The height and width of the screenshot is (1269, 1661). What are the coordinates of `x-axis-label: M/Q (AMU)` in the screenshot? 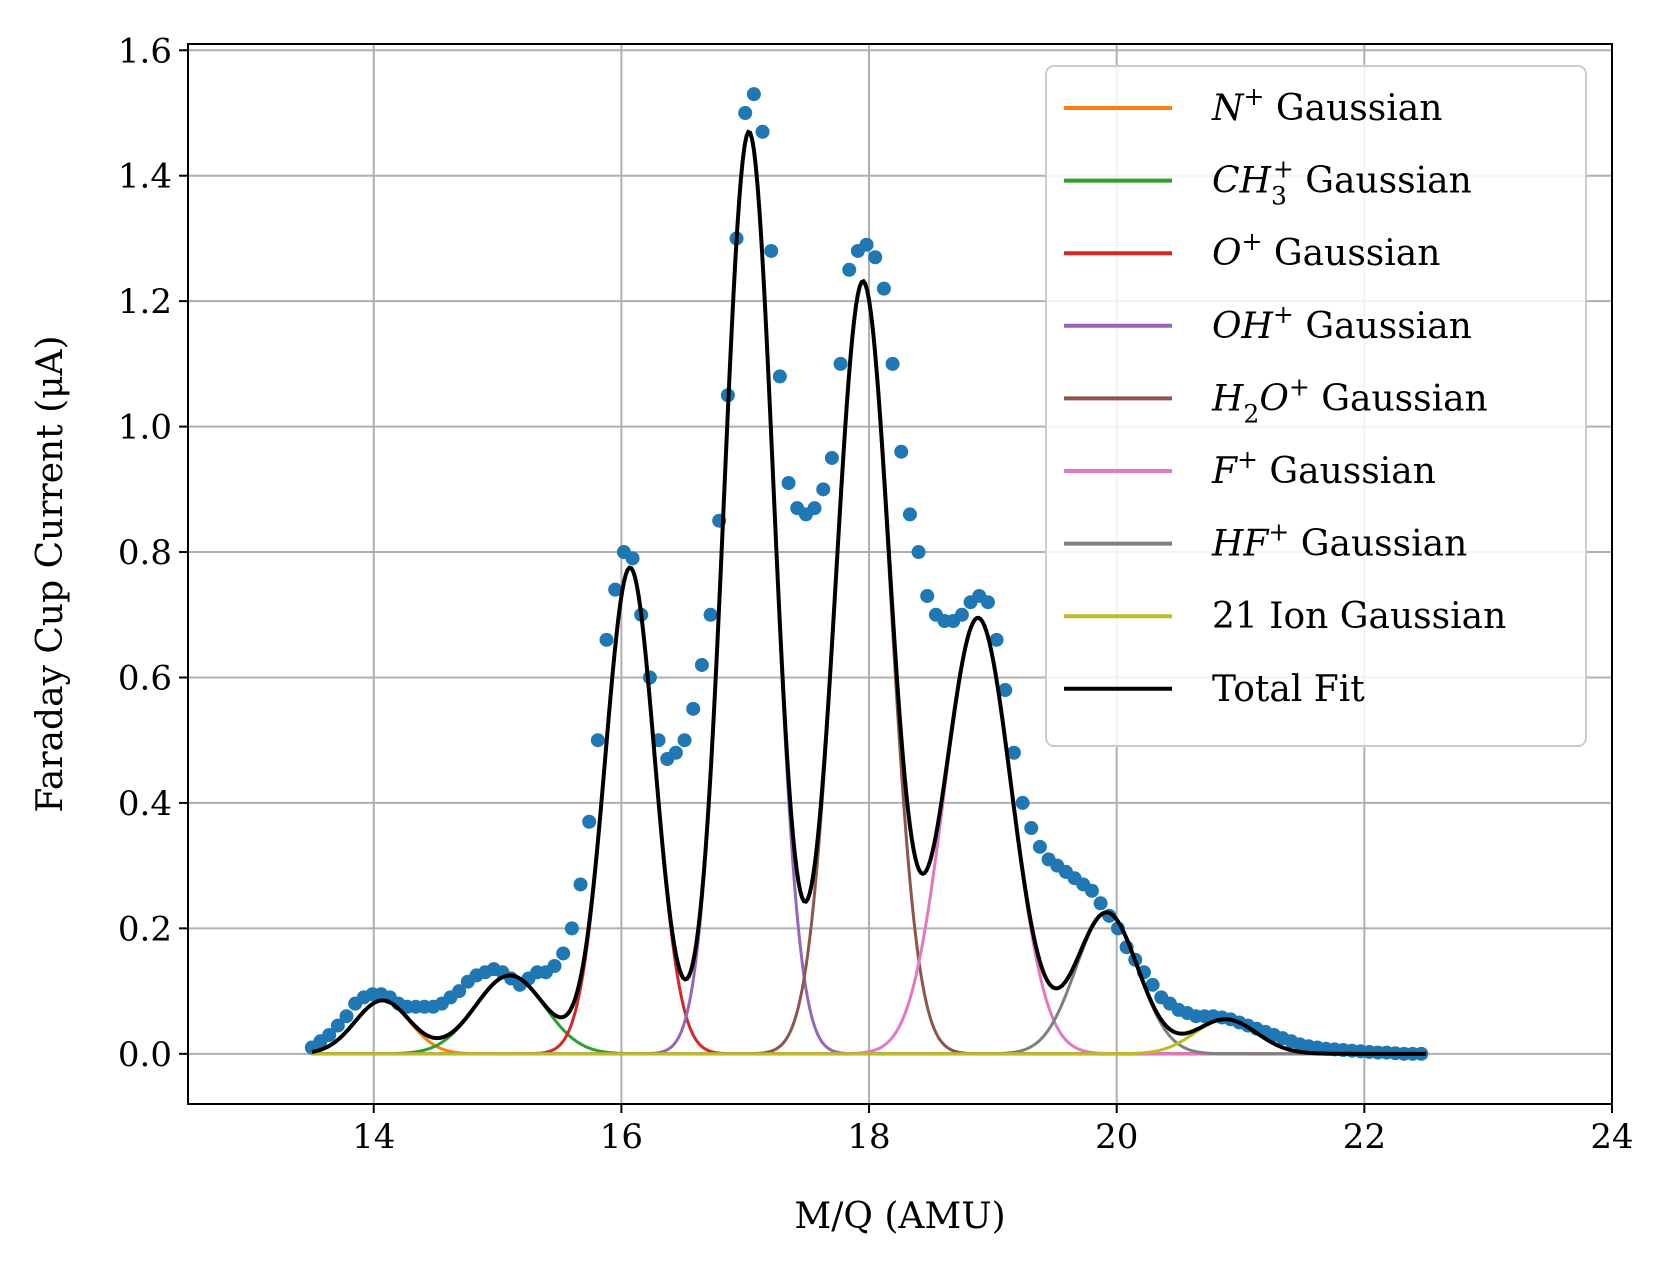 It's located at (899, 1216).